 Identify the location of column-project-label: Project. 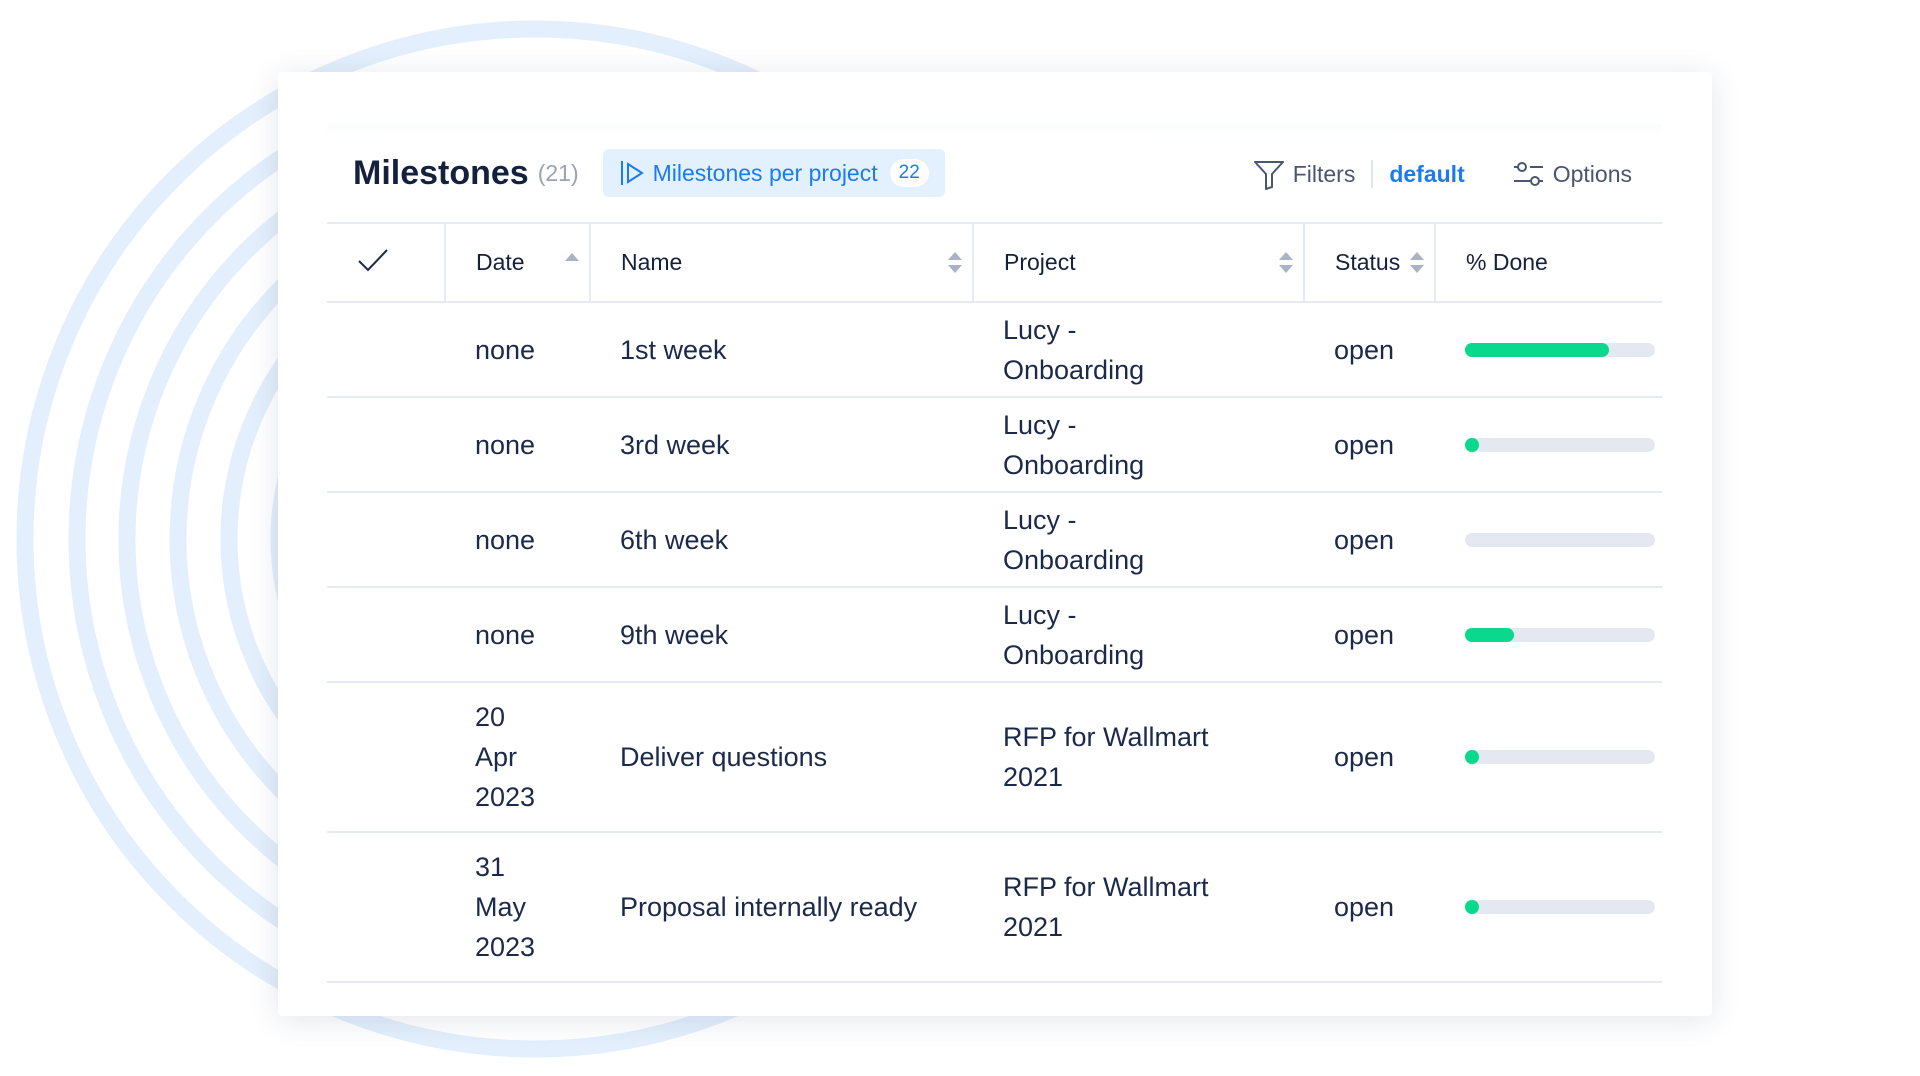
(1040, 262).